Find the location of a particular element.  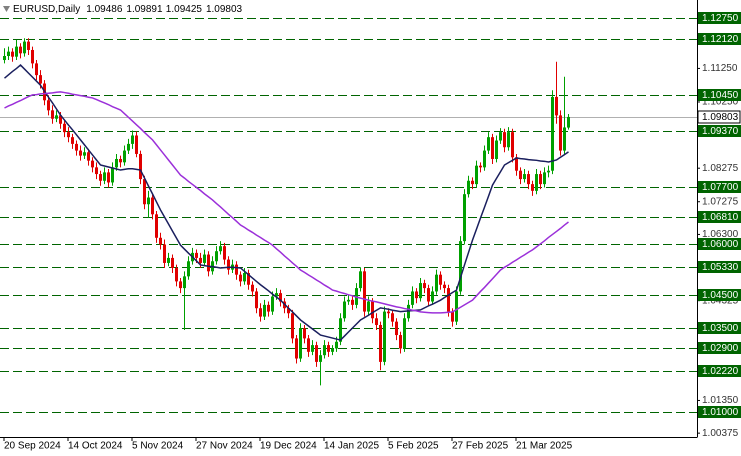

level-label: 1.06810 is located at coordinates (720, 217).